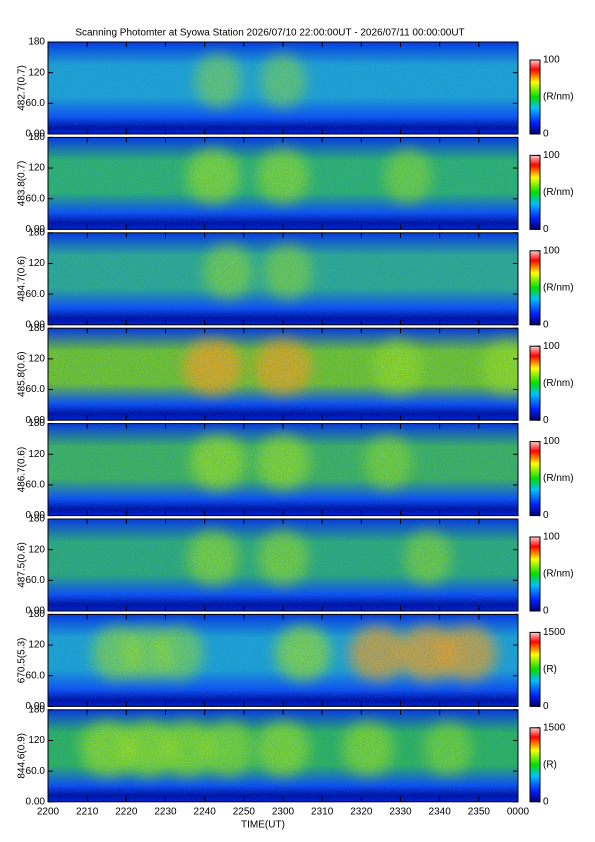  What do you see at coordinates (22, 756) in the screenshot?
I see `y-axis-label: 844.6(0.9)` at bounding box center [22, 756].